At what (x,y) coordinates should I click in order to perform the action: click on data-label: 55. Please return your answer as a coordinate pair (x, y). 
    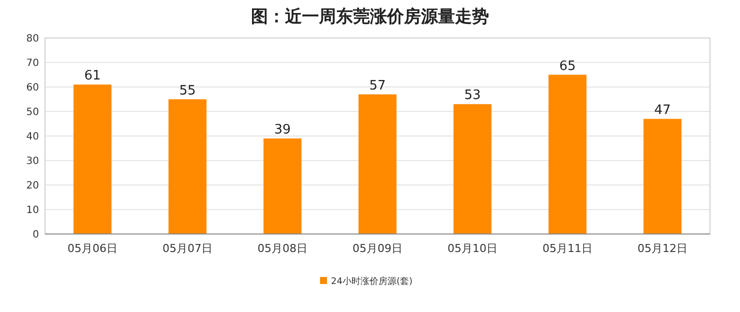
    Looking at the image, I should click on (187, 90).